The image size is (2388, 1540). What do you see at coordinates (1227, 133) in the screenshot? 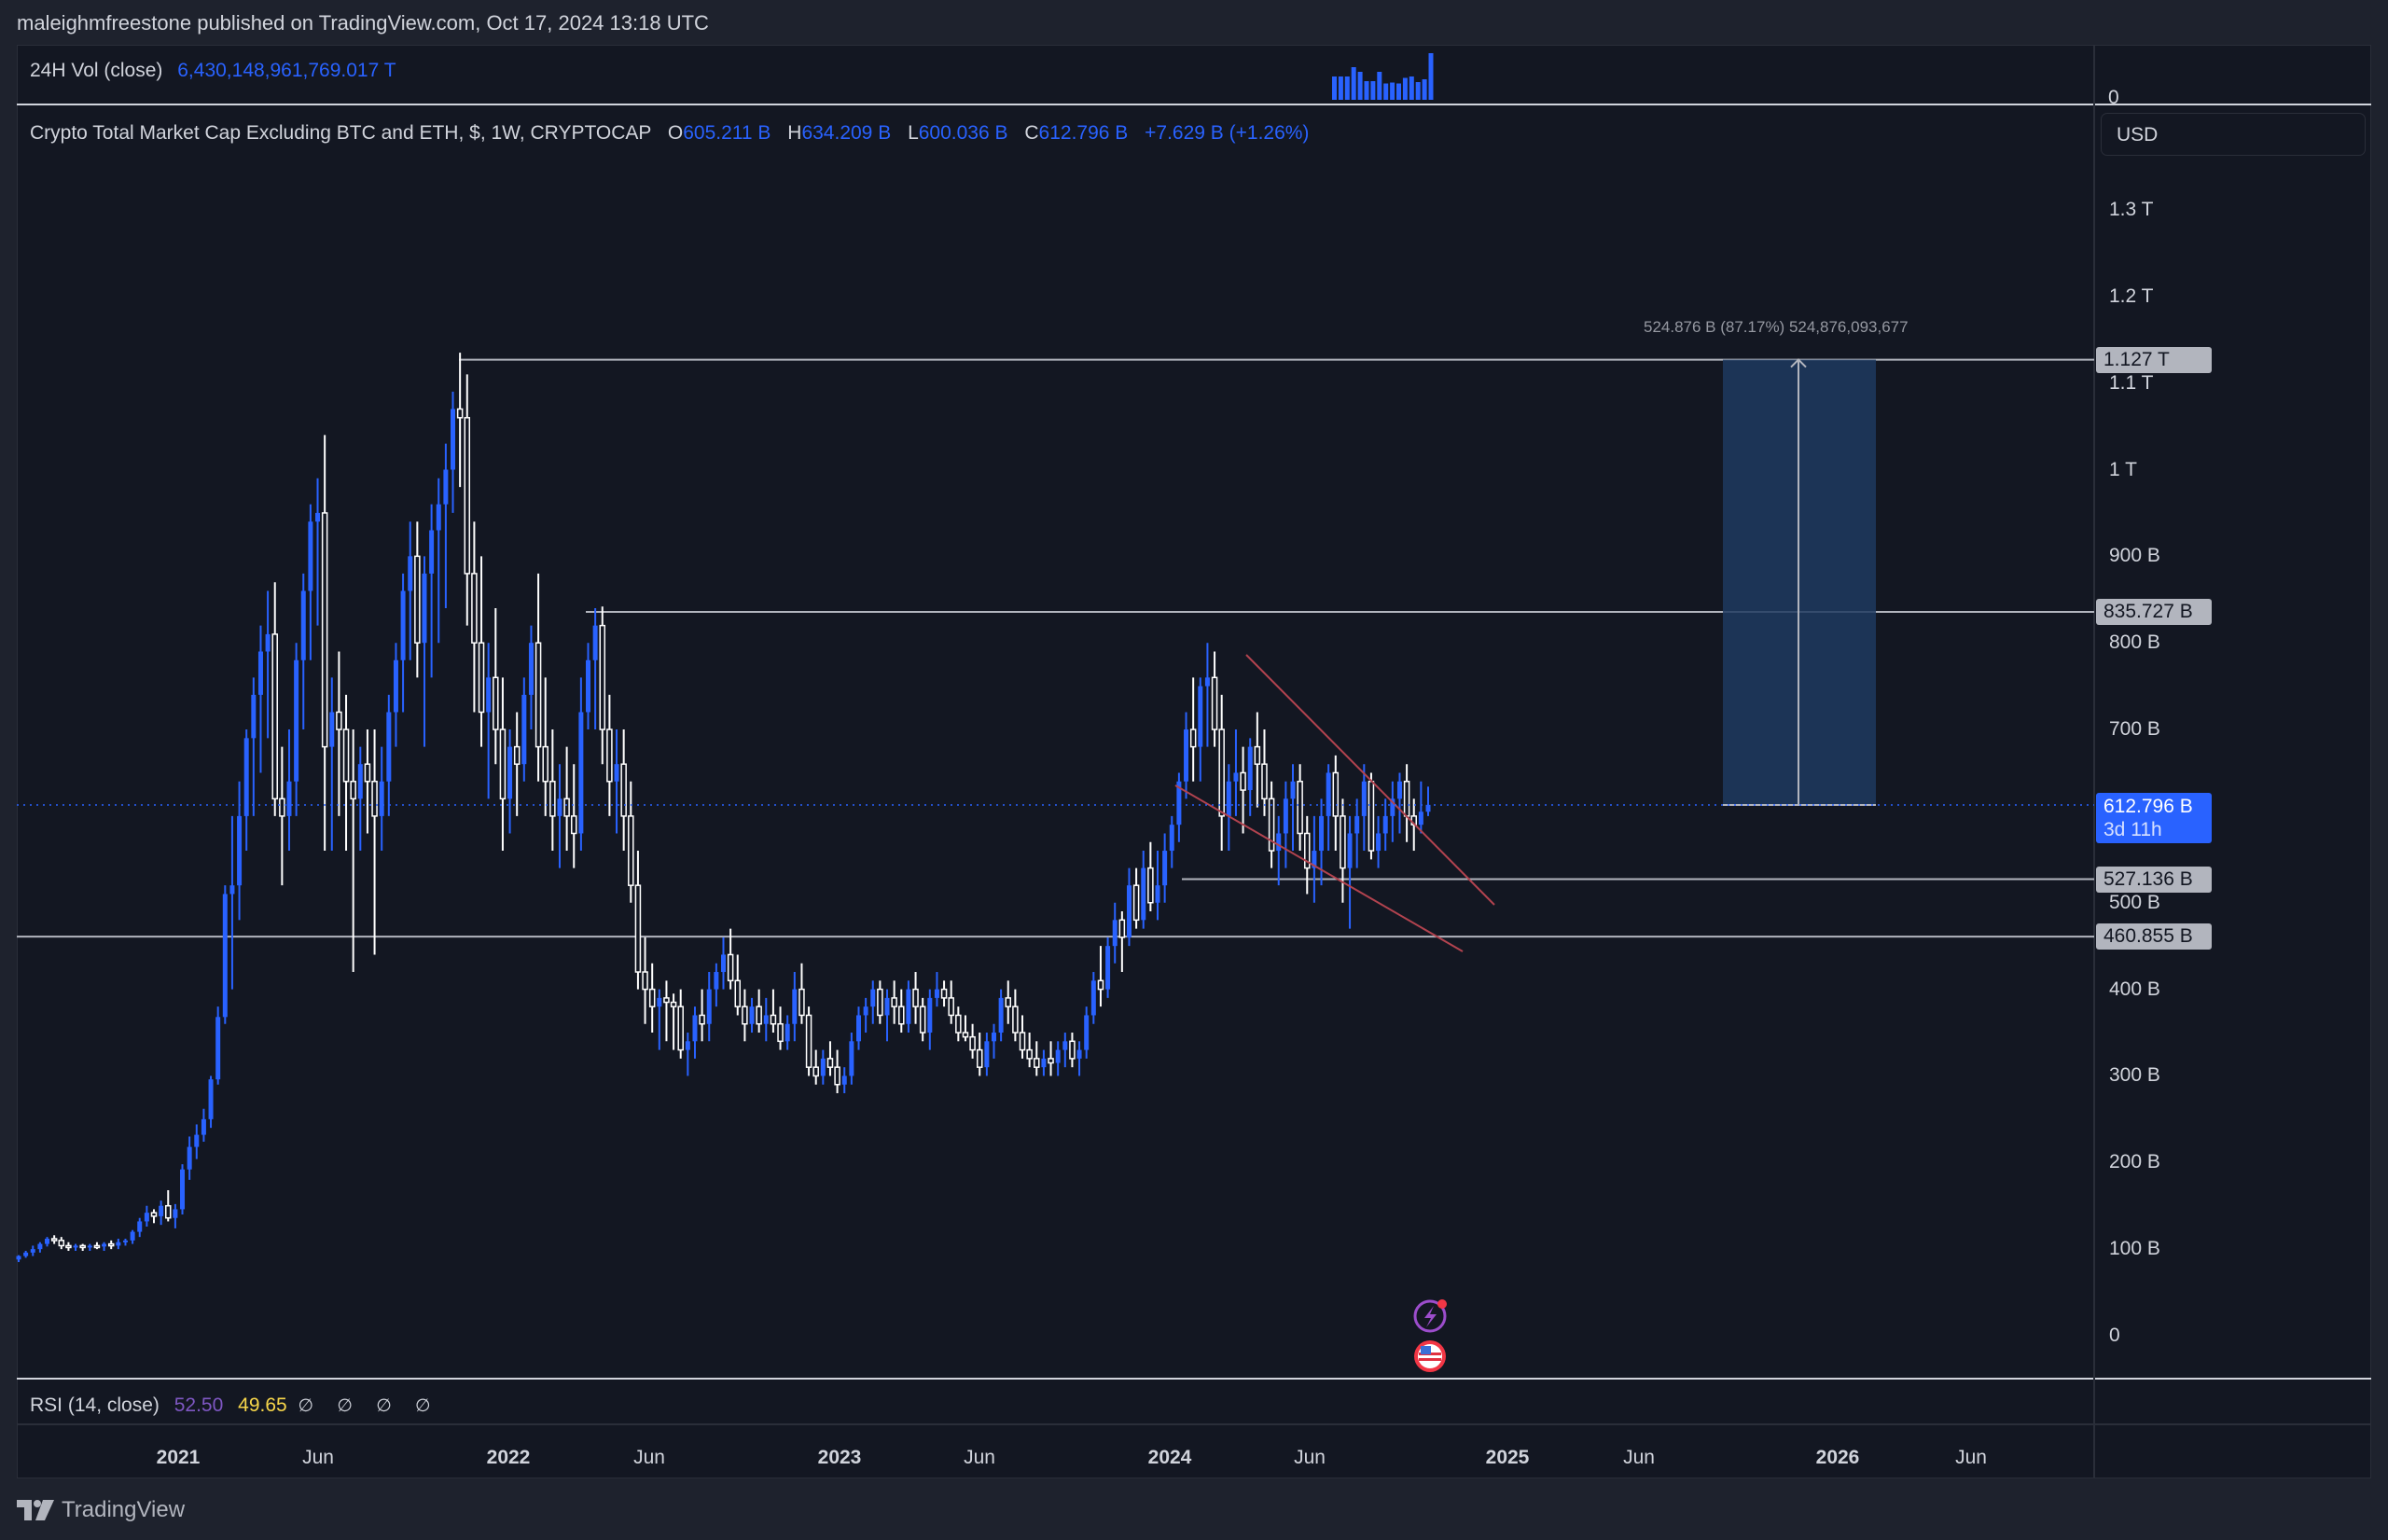
I see `change-value: +7.629 B (+1.26%)` at bounding box center [1227, 133].